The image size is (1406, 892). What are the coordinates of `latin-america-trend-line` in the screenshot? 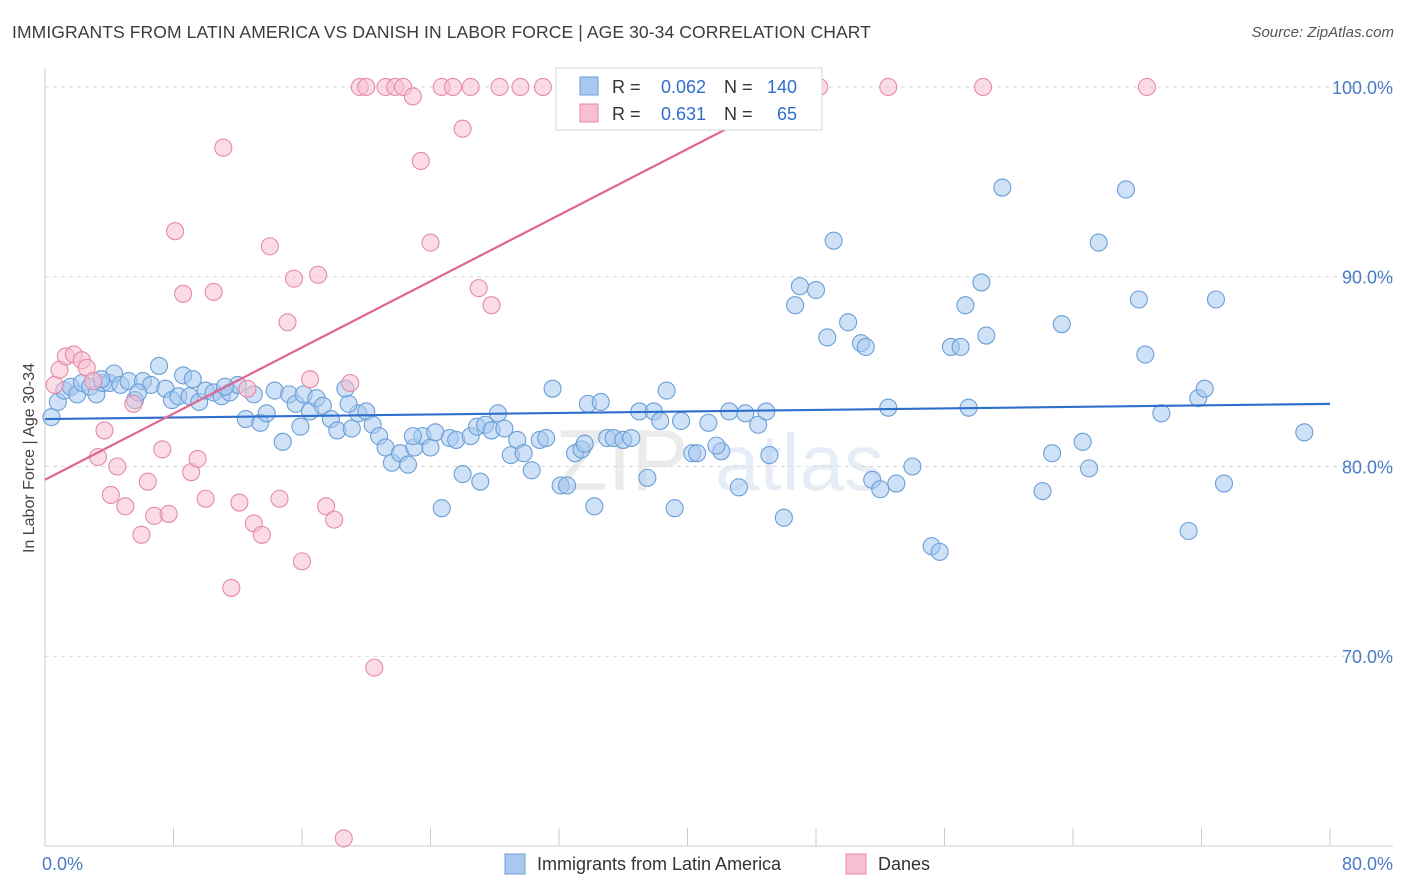 It's located at (687, 411).